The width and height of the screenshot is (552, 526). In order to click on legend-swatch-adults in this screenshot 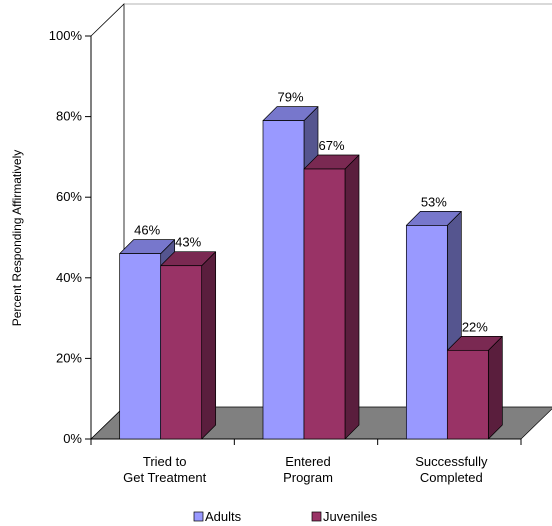, I will do `click(198, 516)`.